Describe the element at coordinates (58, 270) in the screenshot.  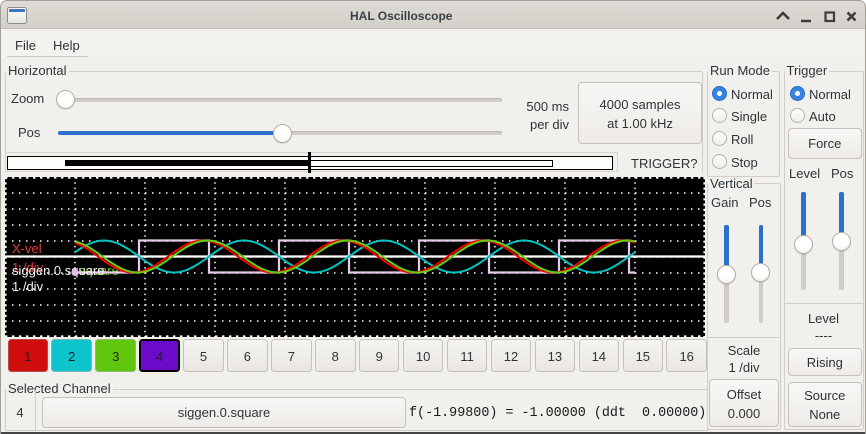
I see `svg-text: siggen.0.square` at that location.